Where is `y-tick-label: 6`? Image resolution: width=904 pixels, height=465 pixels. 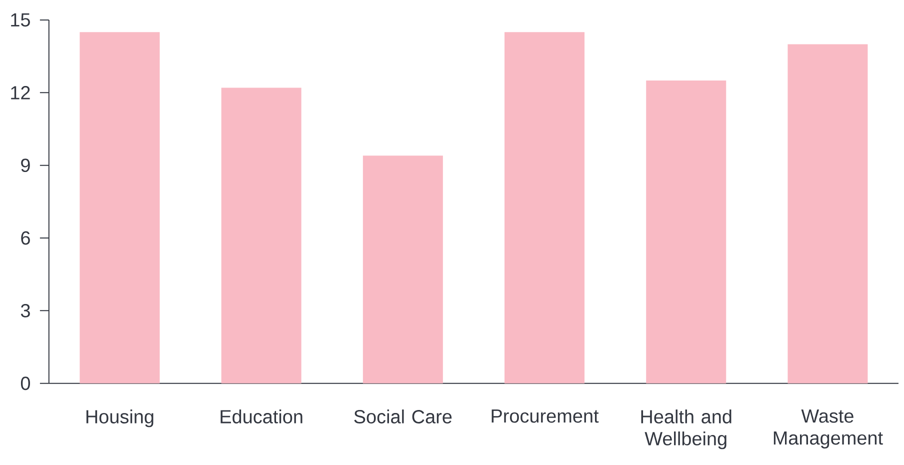
y-tick-label: 6 is located at coordinates (25, 238).